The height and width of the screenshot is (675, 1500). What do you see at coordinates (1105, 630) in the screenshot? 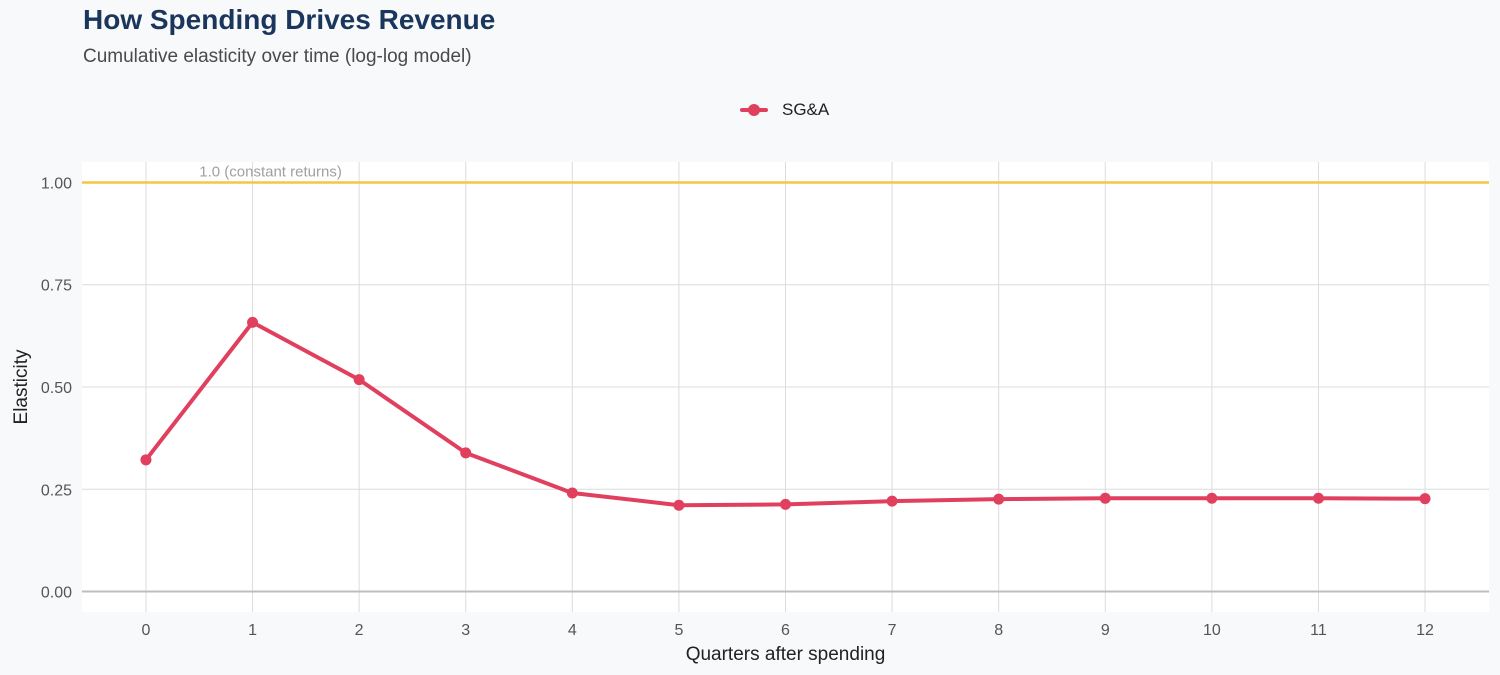
I see `x-tick-label: 9` at bounding box center [1105, 630].